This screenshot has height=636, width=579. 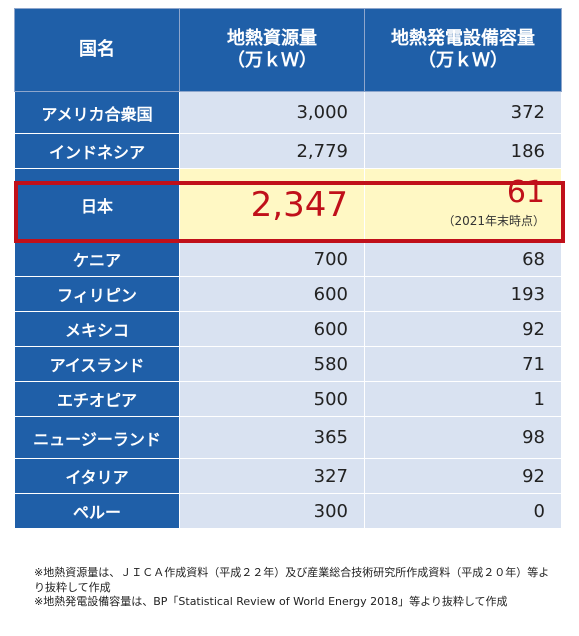 I want to click on table-row: エチオピア 500 1, so click(x=288, y=399).